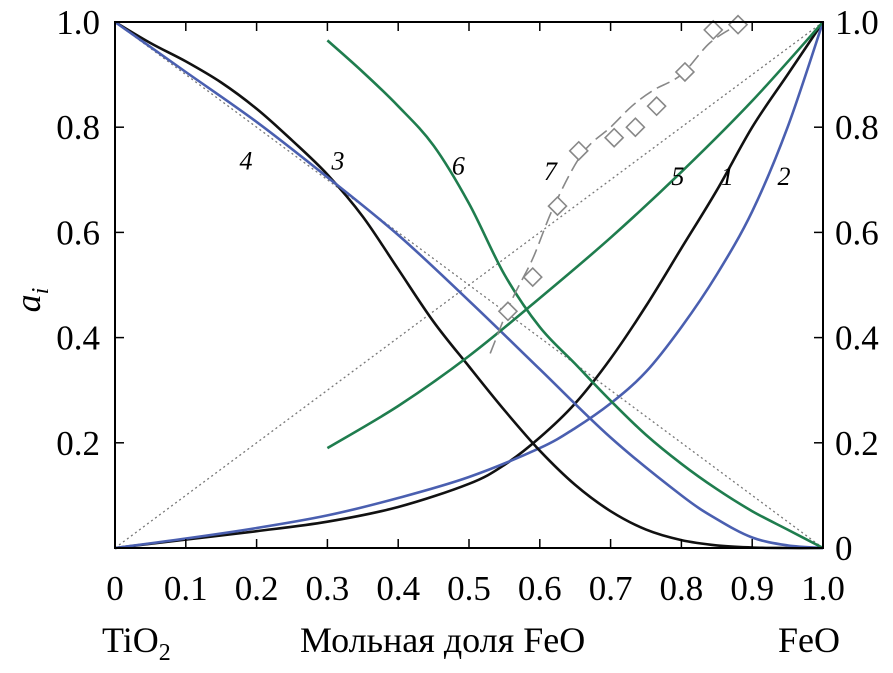  I want to click on series-7-line, so click(614, 188).